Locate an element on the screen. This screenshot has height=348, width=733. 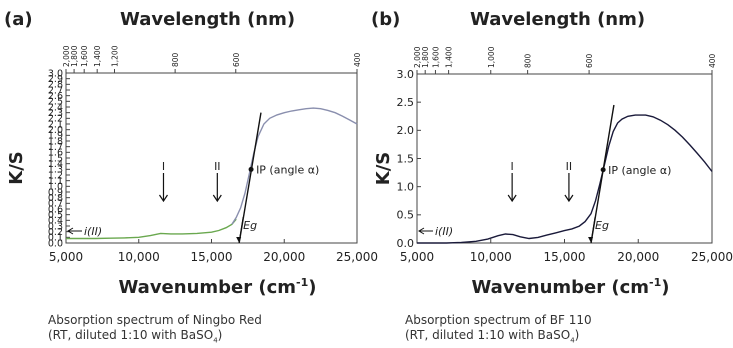
x-tick-label-a: 10,000 is located at coordinates (139, 257).